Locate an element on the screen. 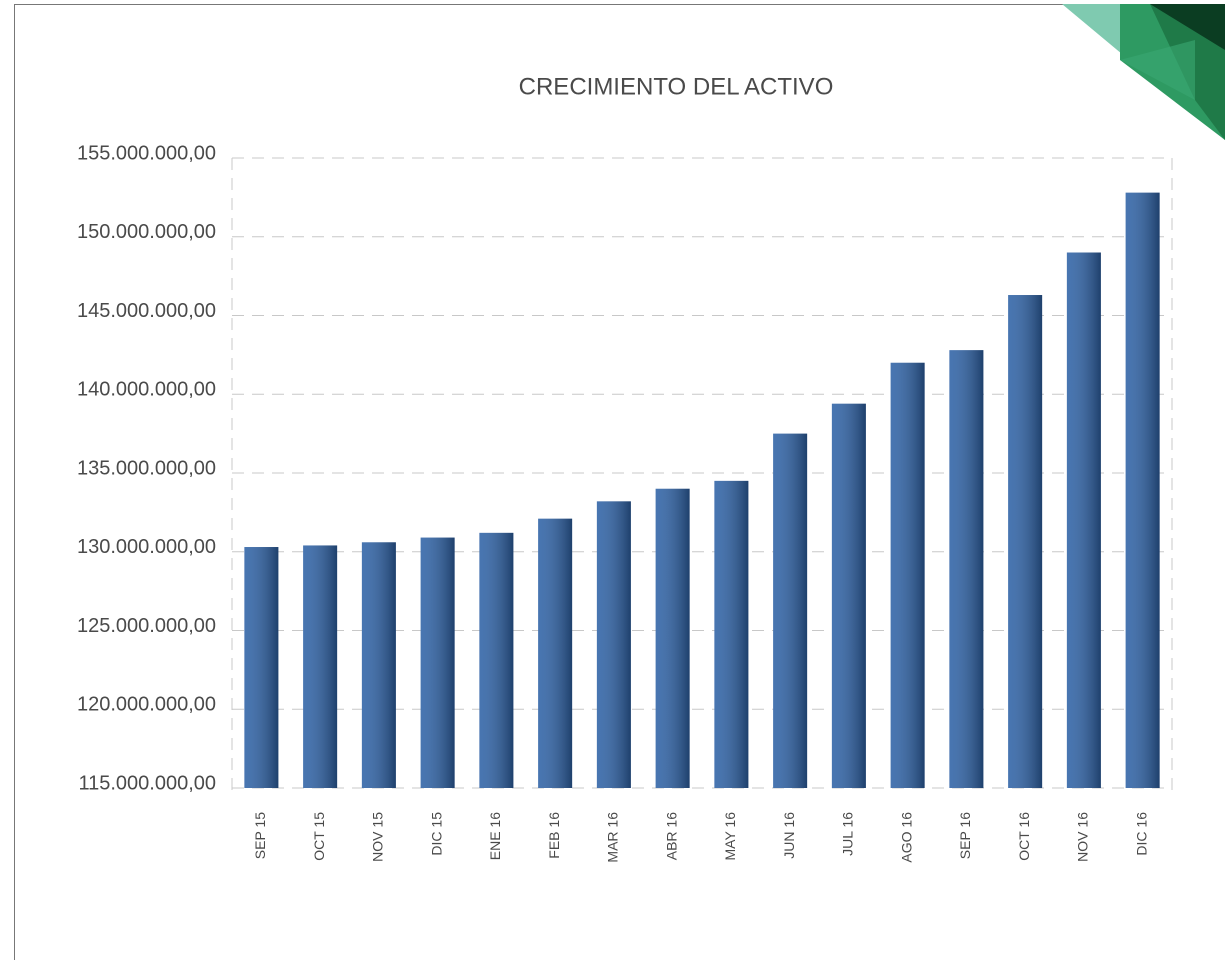 The width and height of the screenshot is (1225, 960). x-tick-label: FEB 16 is located at coordinates (554, 835).